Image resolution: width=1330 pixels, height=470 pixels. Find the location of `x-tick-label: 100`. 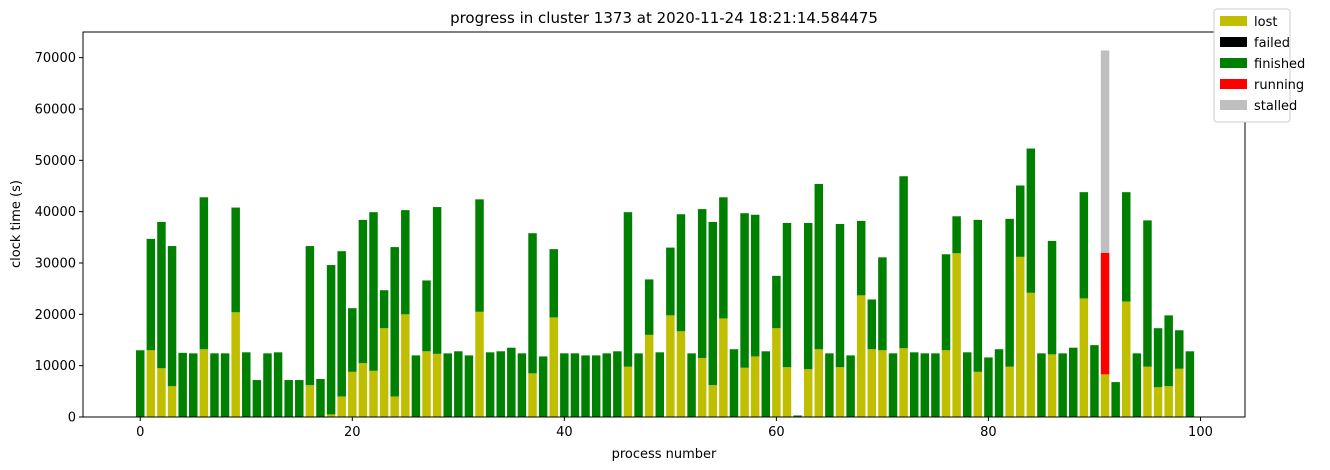

x-tick-label: 100 is located at coordinates (1200, 432).